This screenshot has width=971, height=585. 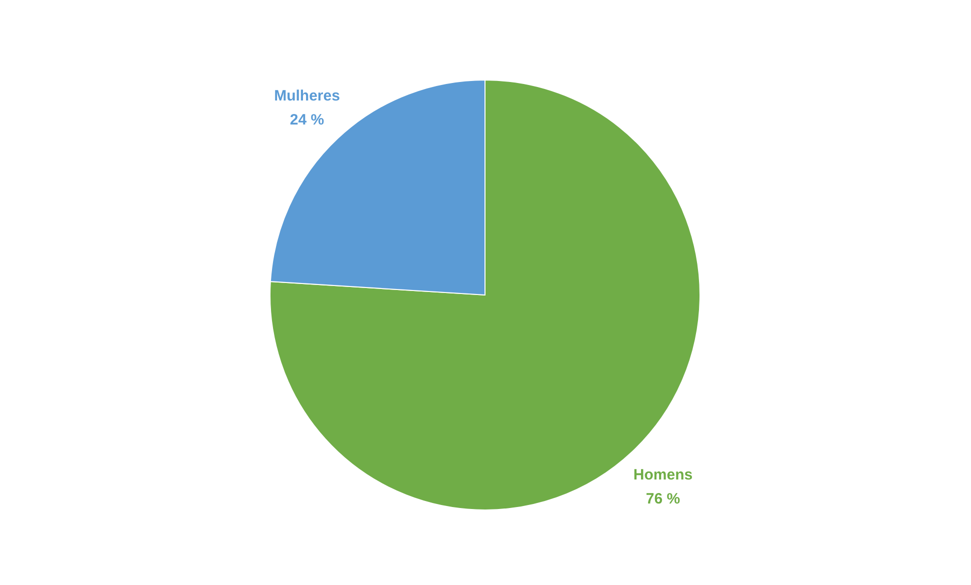 I want to click on data-label: 76 %, so click(x=663, y=499).